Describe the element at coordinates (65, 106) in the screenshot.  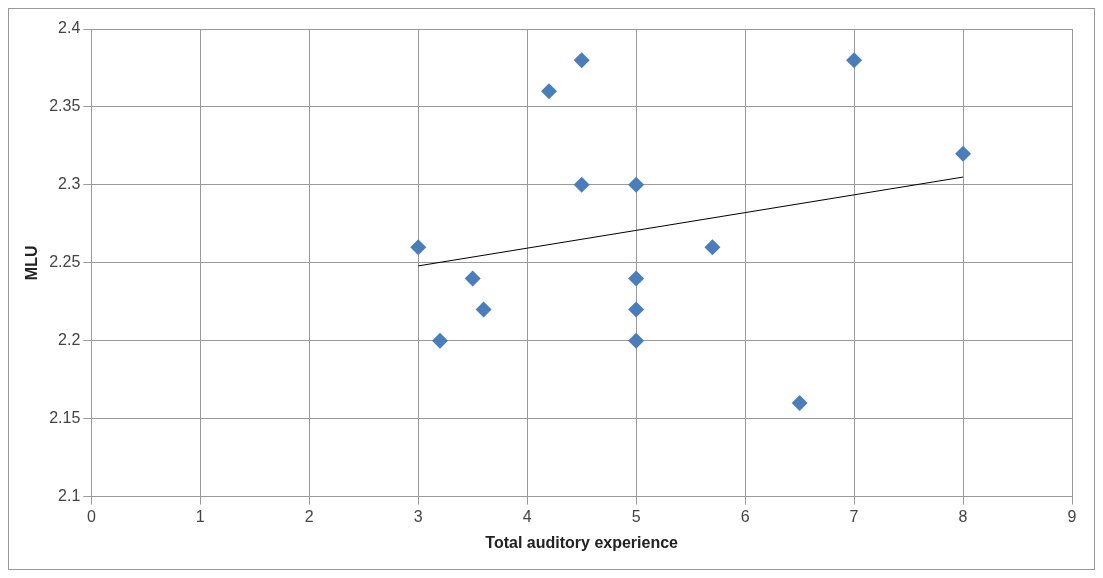
I see `y-tick-label: 2.35` at that location.